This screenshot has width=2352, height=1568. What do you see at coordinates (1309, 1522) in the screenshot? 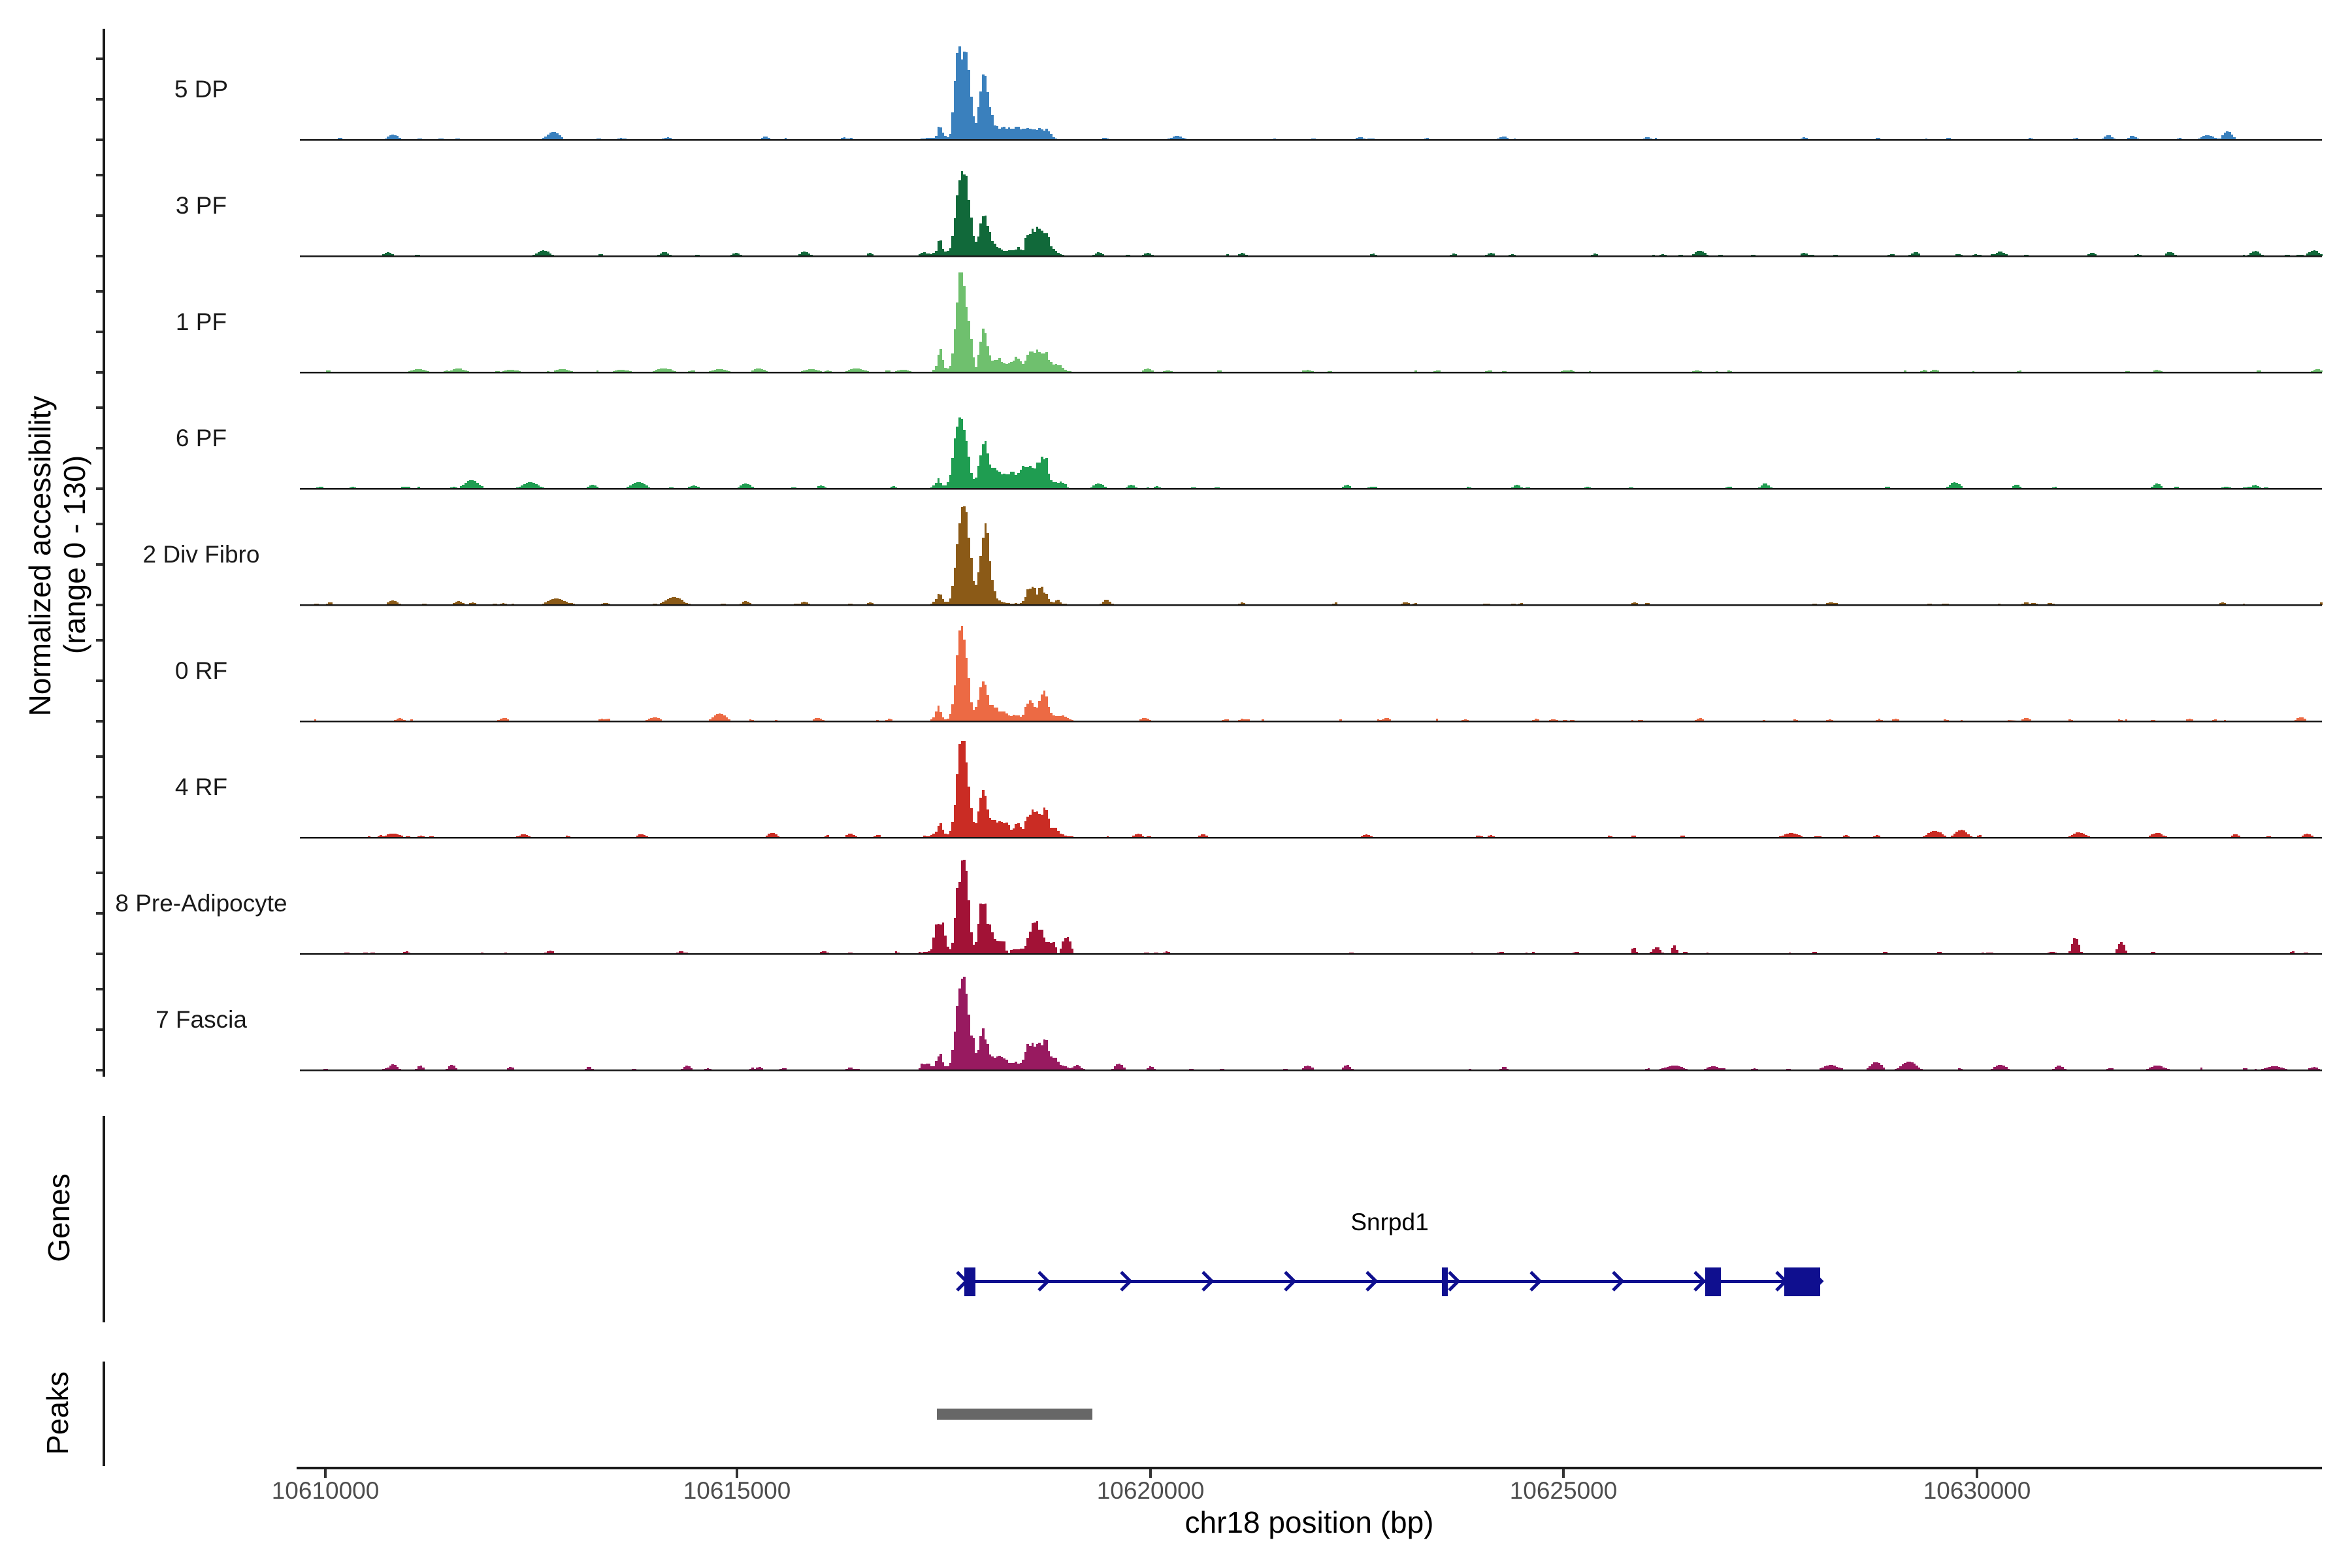
I see `svg-text: chr18 position (bp)` at bounding box center [1309, 1522].